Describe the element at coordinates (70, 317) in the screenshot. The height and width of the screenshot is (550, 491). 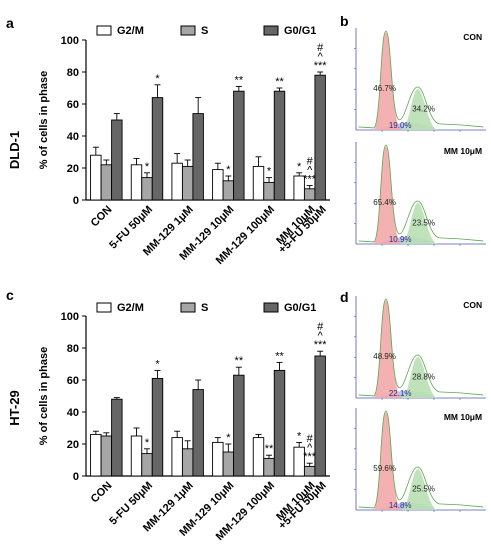
I see `y-tick-label: 100` at that location.